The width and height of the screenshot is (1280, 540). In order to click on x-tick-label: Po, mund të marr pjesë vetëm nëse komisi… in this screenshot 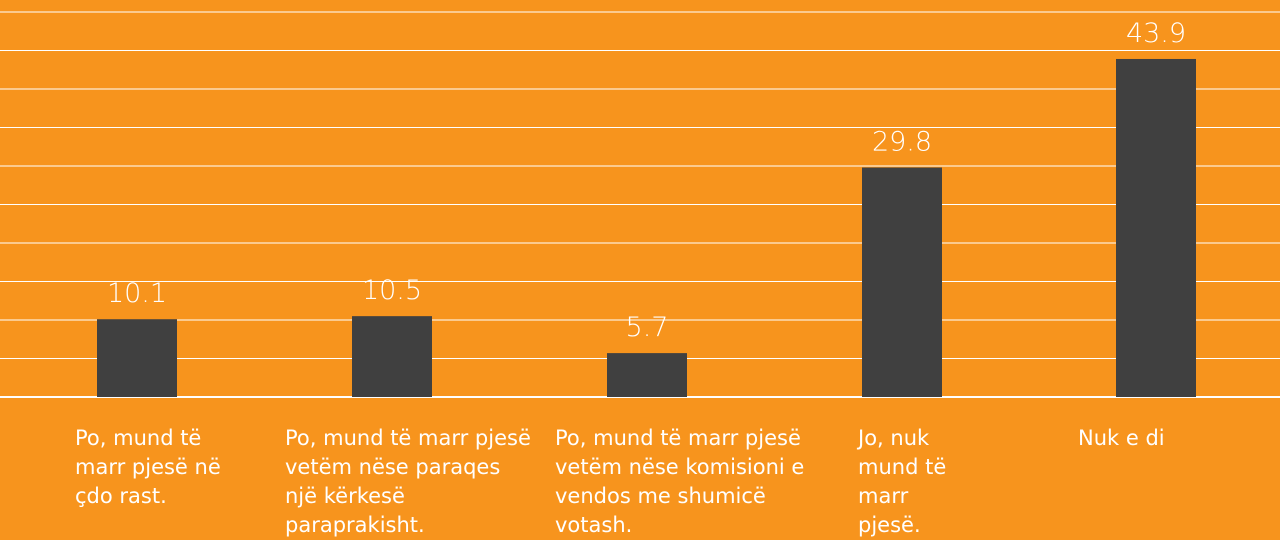, I will do `click(680, 481)`.